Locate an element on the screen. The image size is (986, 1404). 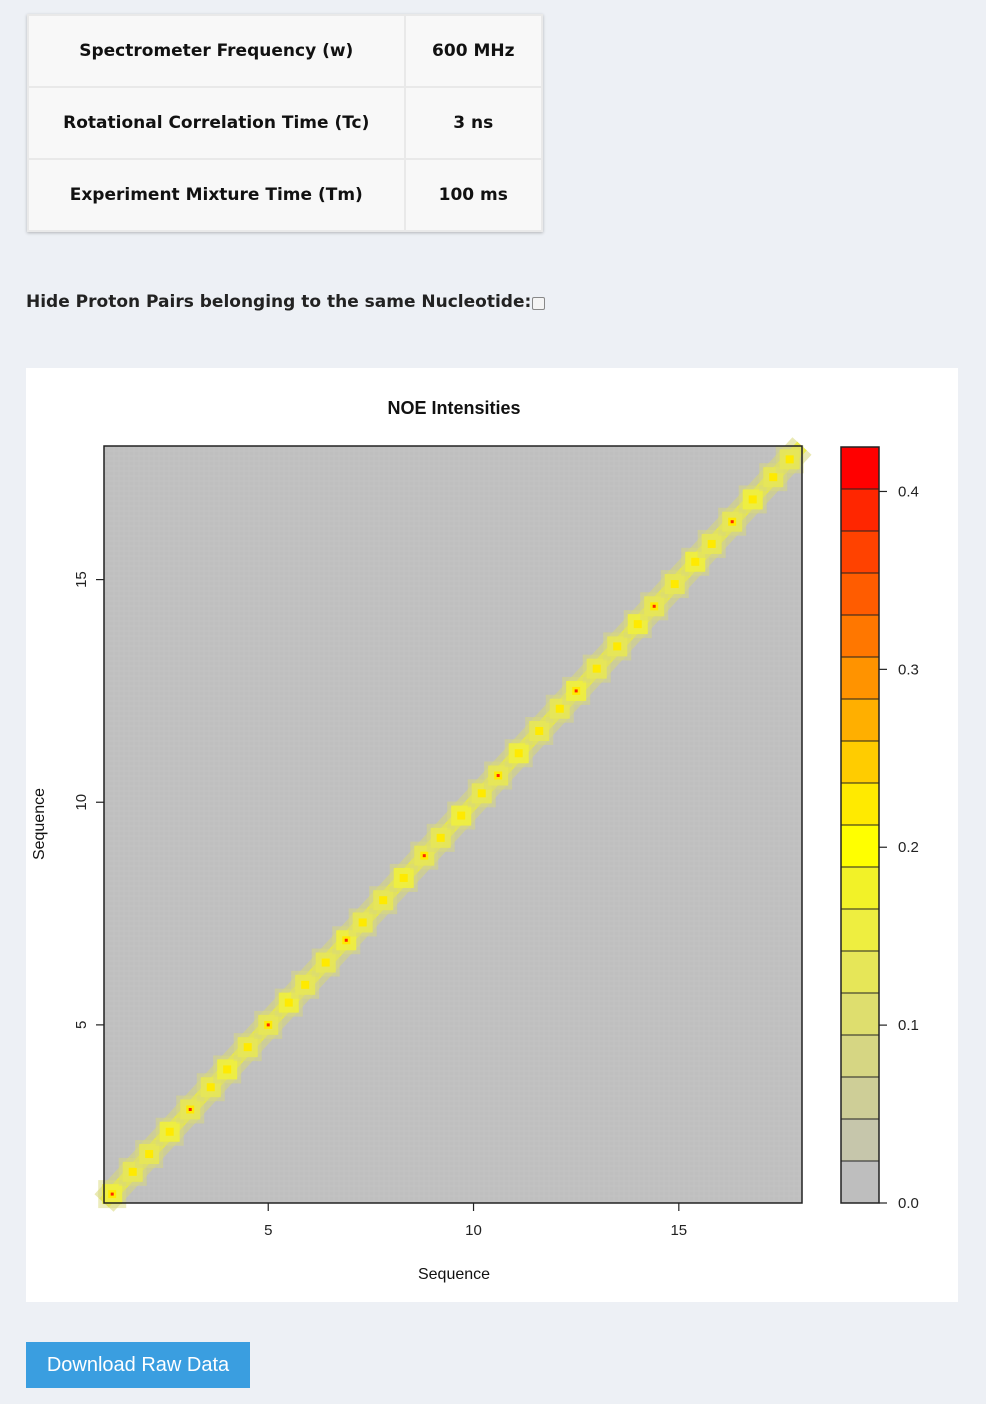
parameter-row: Spectrometer Frequency (w) 600 MHz is located at coordinates (285, 51).